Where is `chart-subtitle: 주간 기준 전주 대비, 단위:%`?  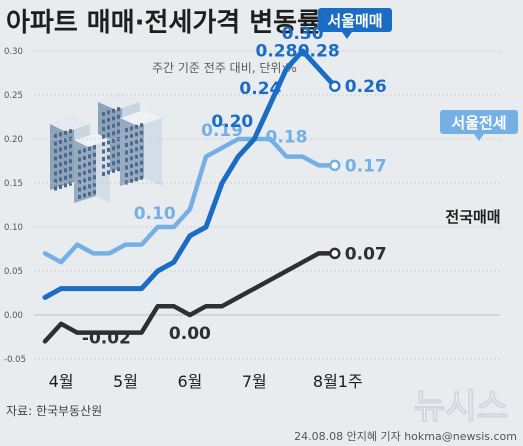 chart-subtitle: 주간 기준 전주 대비, 단위:% is located at coordinates (224, 68).